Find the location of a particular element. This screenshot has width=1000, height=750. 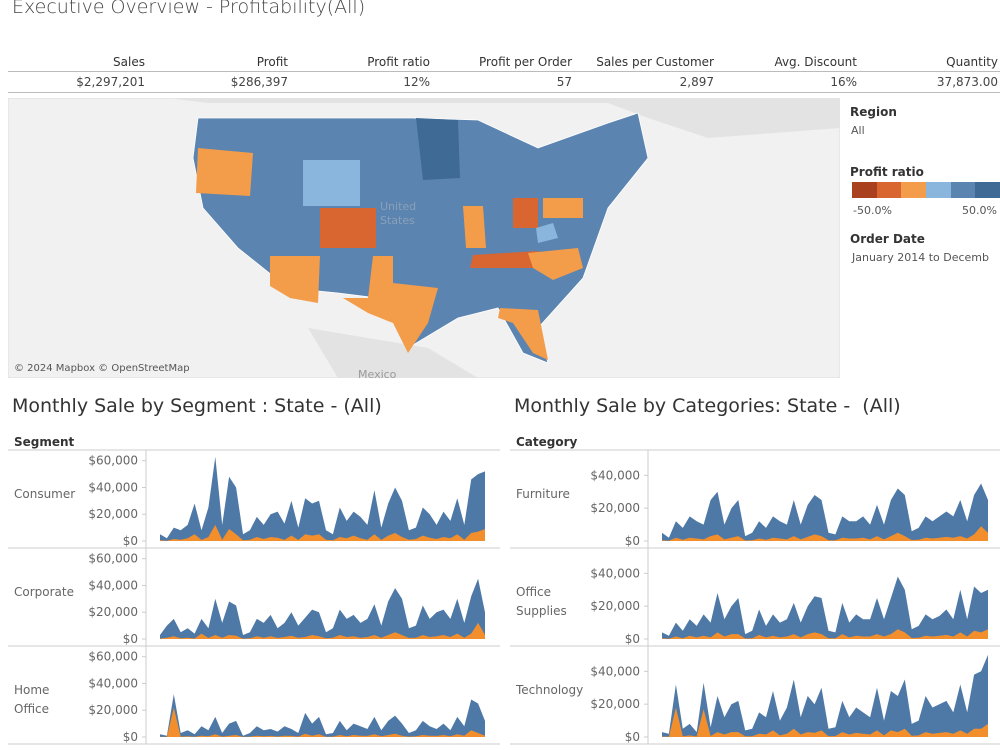

kpi-value: 37,873.00 is located at coordinates (967, 82).